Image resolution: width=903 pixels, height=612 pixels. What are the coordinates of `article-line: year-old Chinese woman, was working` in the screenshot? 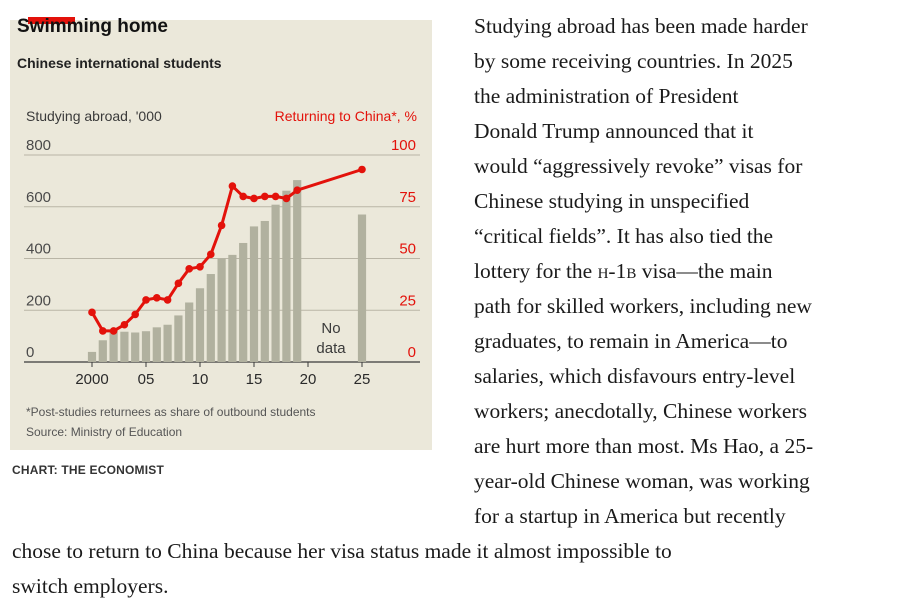 It's located at (642, 481).